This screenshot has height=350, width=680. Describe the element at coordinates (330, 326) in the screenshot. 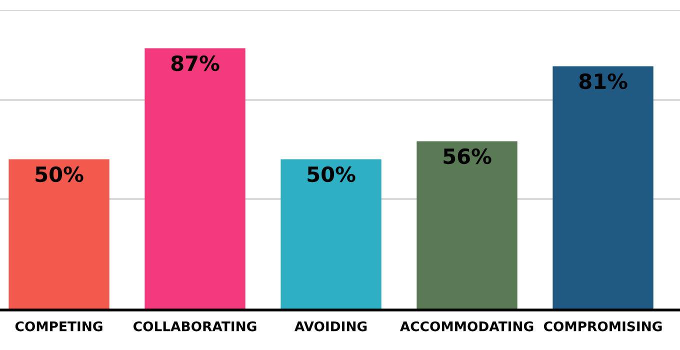

I see `x-tick-label: AVOIDING` at that location.